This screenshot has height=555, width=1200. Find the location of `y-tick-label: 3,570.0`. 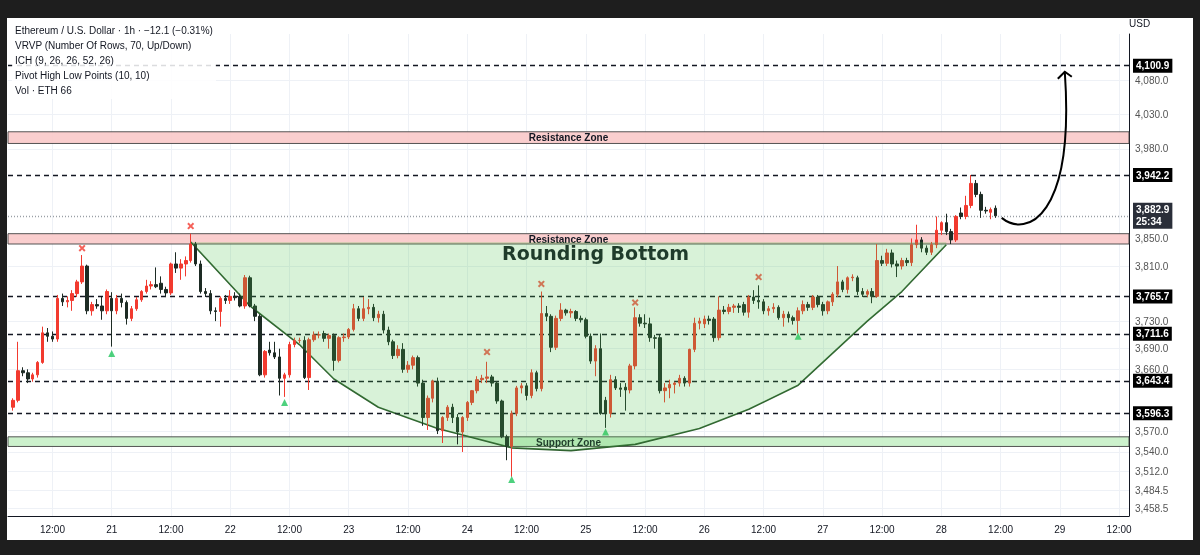

y-tick-label: 3,570.0 is located at coordinates (1152, 431).